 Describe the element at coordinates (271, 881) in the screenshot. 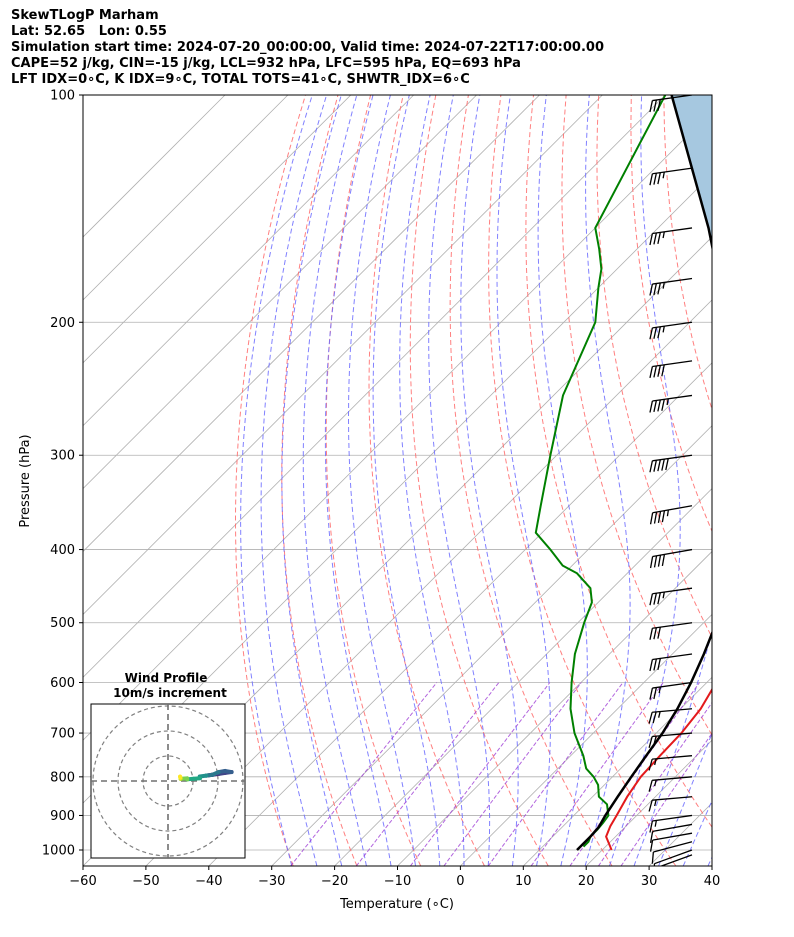

I see `x-tick-label: −30` at that location.